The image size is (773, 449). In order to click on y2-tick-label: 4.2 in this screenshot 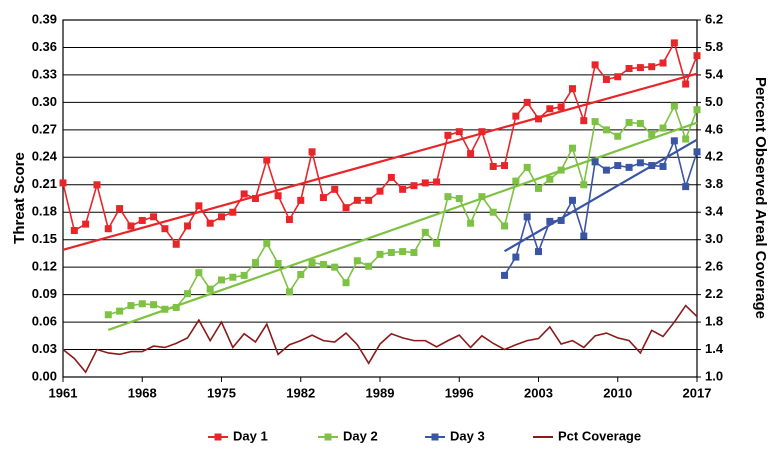, I will do `click(714, 156)`.